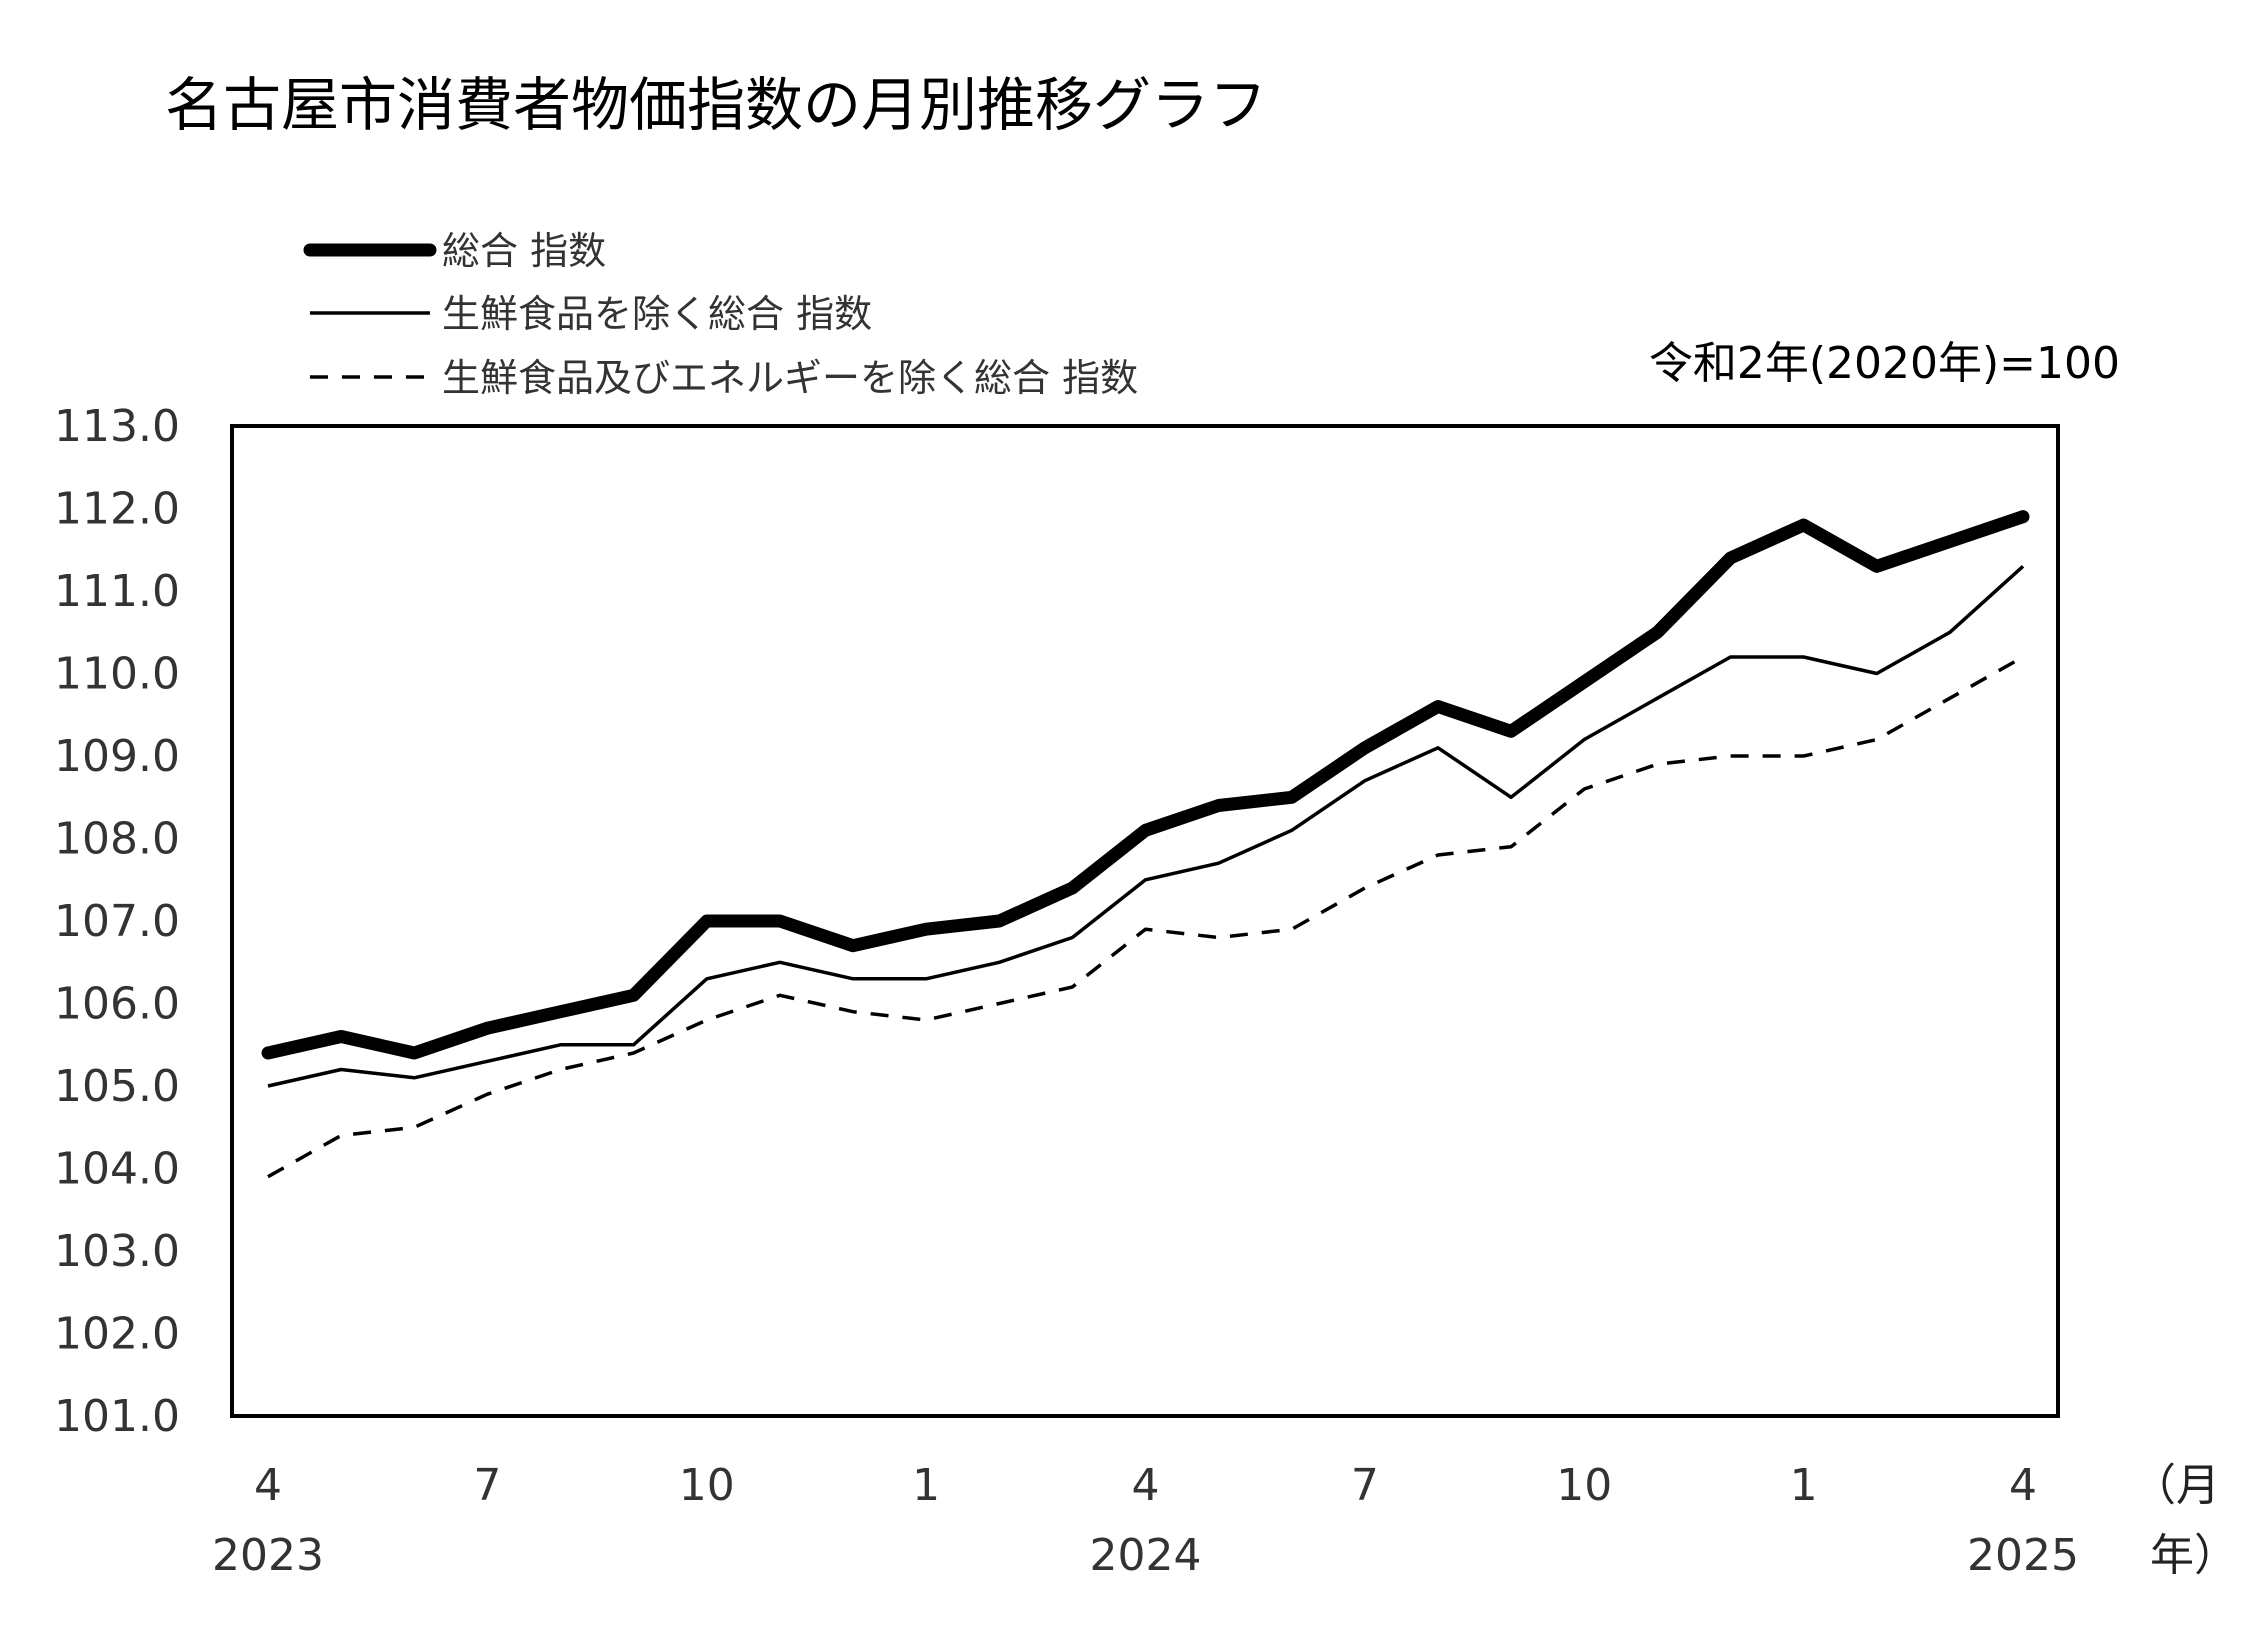  I want to click on x-tick-label-year: 2024, so click(1146, 1555).